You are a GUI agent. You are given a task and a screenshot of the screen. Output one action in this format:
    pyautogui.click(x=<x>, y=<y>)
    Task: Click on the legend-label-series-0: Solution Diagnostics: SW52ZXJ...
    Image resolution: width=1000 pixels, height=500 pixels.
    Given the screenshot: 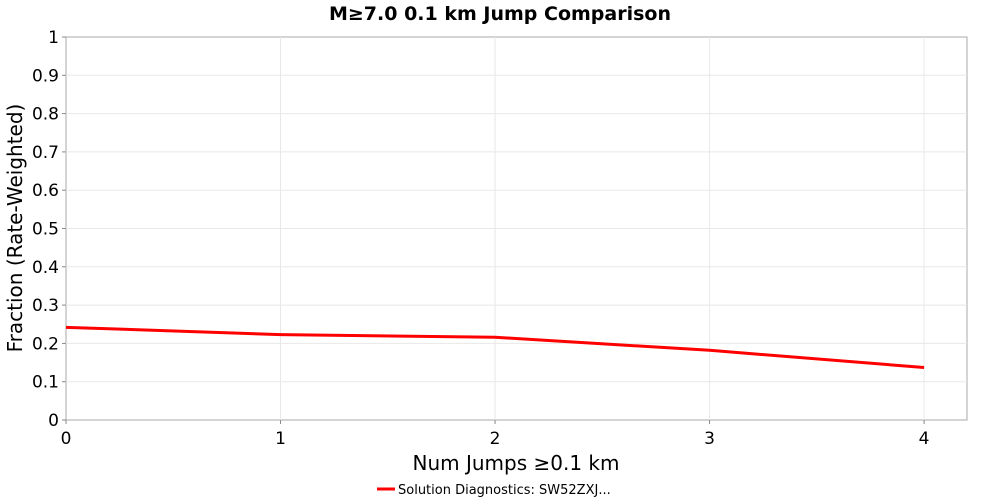 What is the action you would take?
    pyautogui.click(x=504, y=490)
    